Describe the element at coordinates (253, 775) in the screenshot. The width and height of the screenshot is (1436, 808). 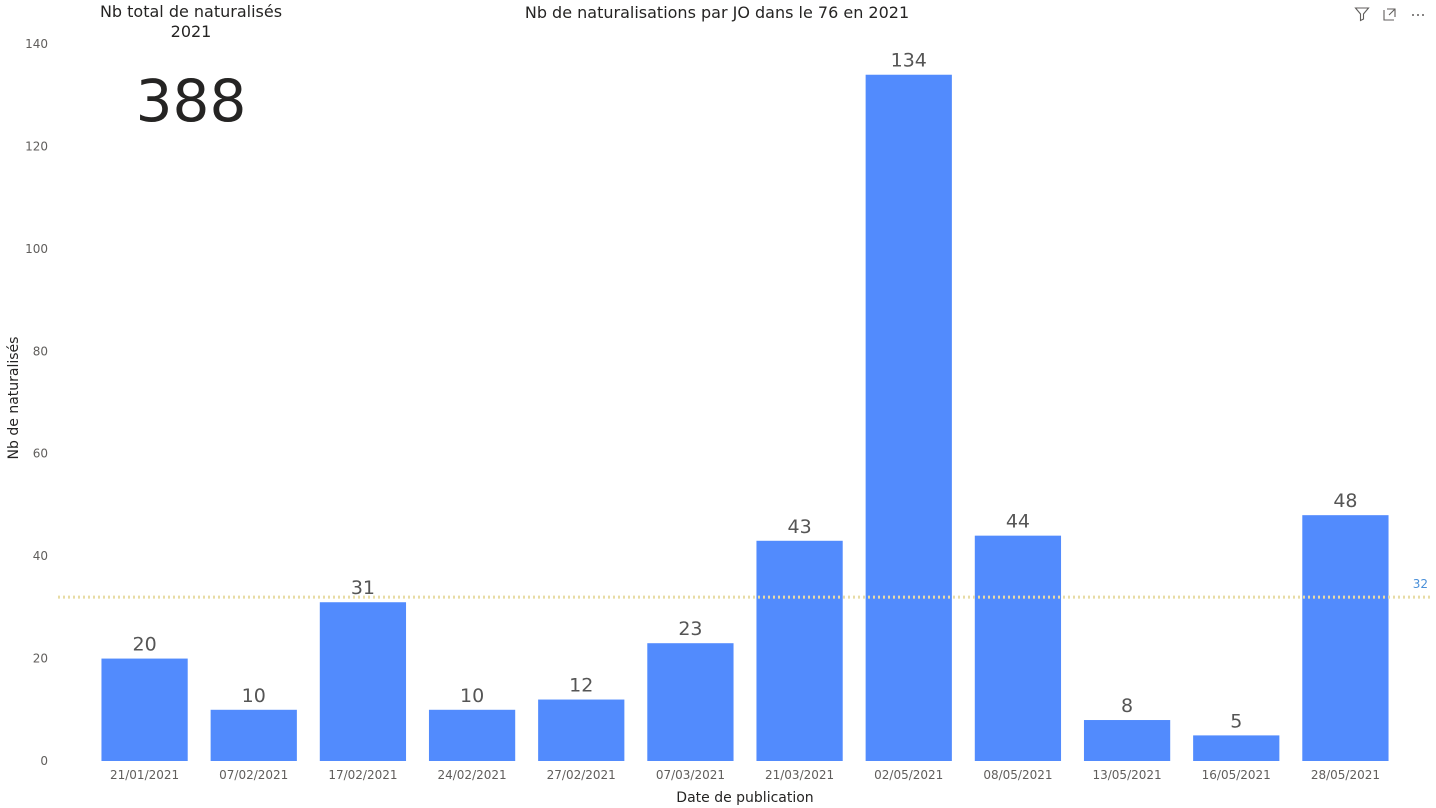
I see `x-tick-label: 07/02/2021` at that location.